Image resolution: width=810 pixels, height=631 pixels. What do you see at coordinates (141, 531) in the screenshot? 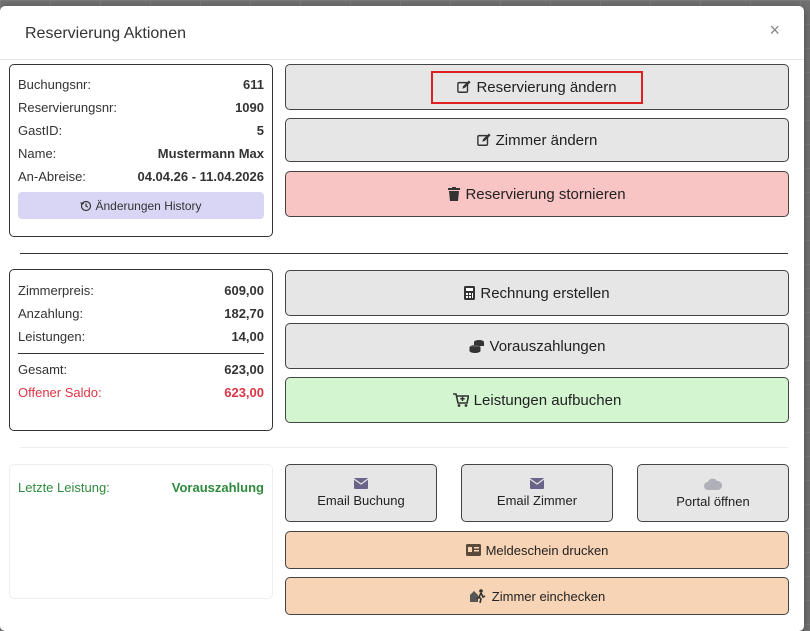
I see `last-service-card: Letzte Leistung: Vorauszahlung` at bounding box center [141, 531].